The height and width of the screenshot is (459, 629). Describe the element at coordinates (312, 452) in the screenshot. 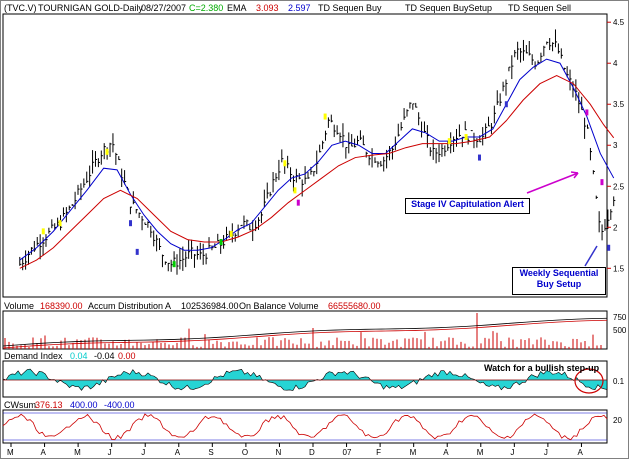

I see `x-tick-label-9: D` at that location.